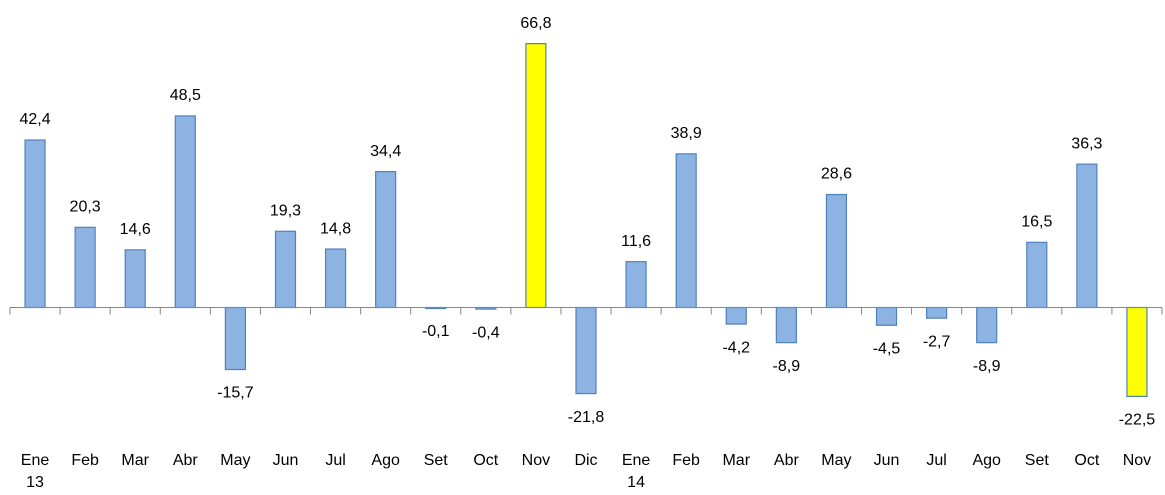 This screenshot has height=495, width=1165. Describe the element at coordinates (85, 207) in the screenshot. I see `value-label: 20,3` at that location.